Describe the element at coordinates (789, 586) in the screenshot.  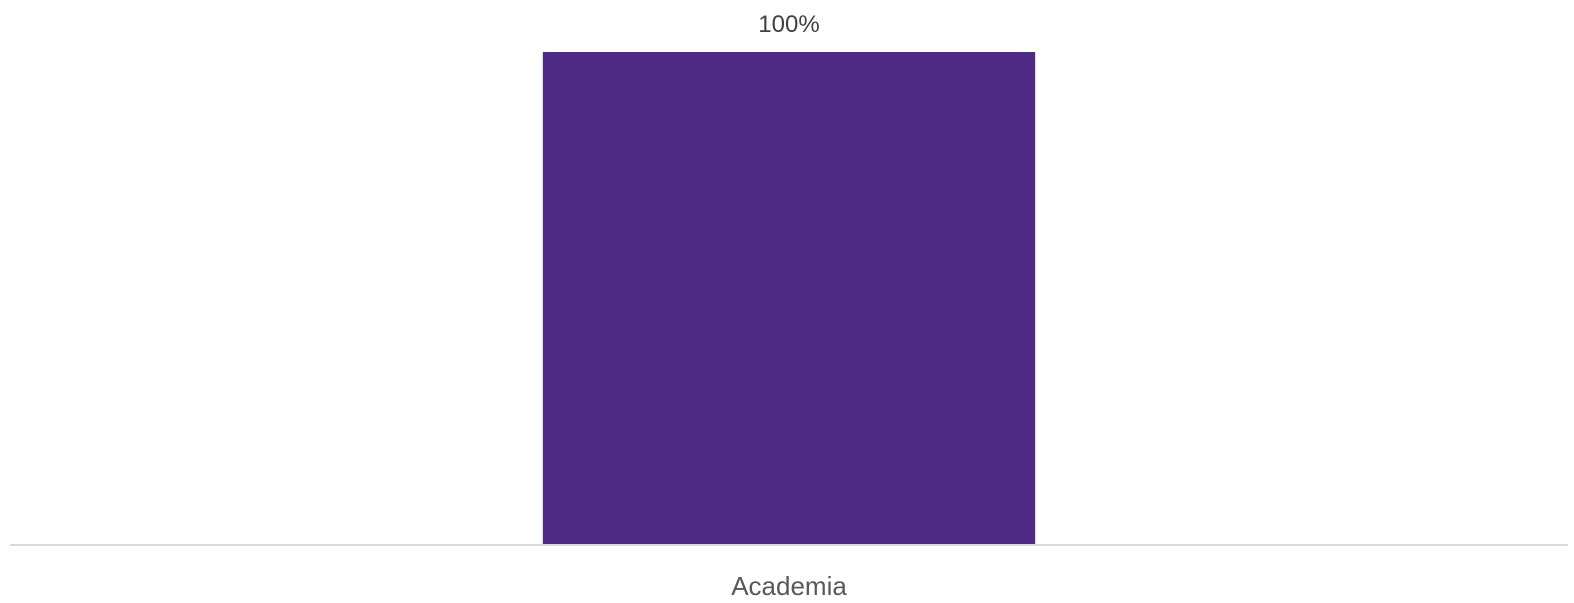
I see `category-label: Academia` at that location.